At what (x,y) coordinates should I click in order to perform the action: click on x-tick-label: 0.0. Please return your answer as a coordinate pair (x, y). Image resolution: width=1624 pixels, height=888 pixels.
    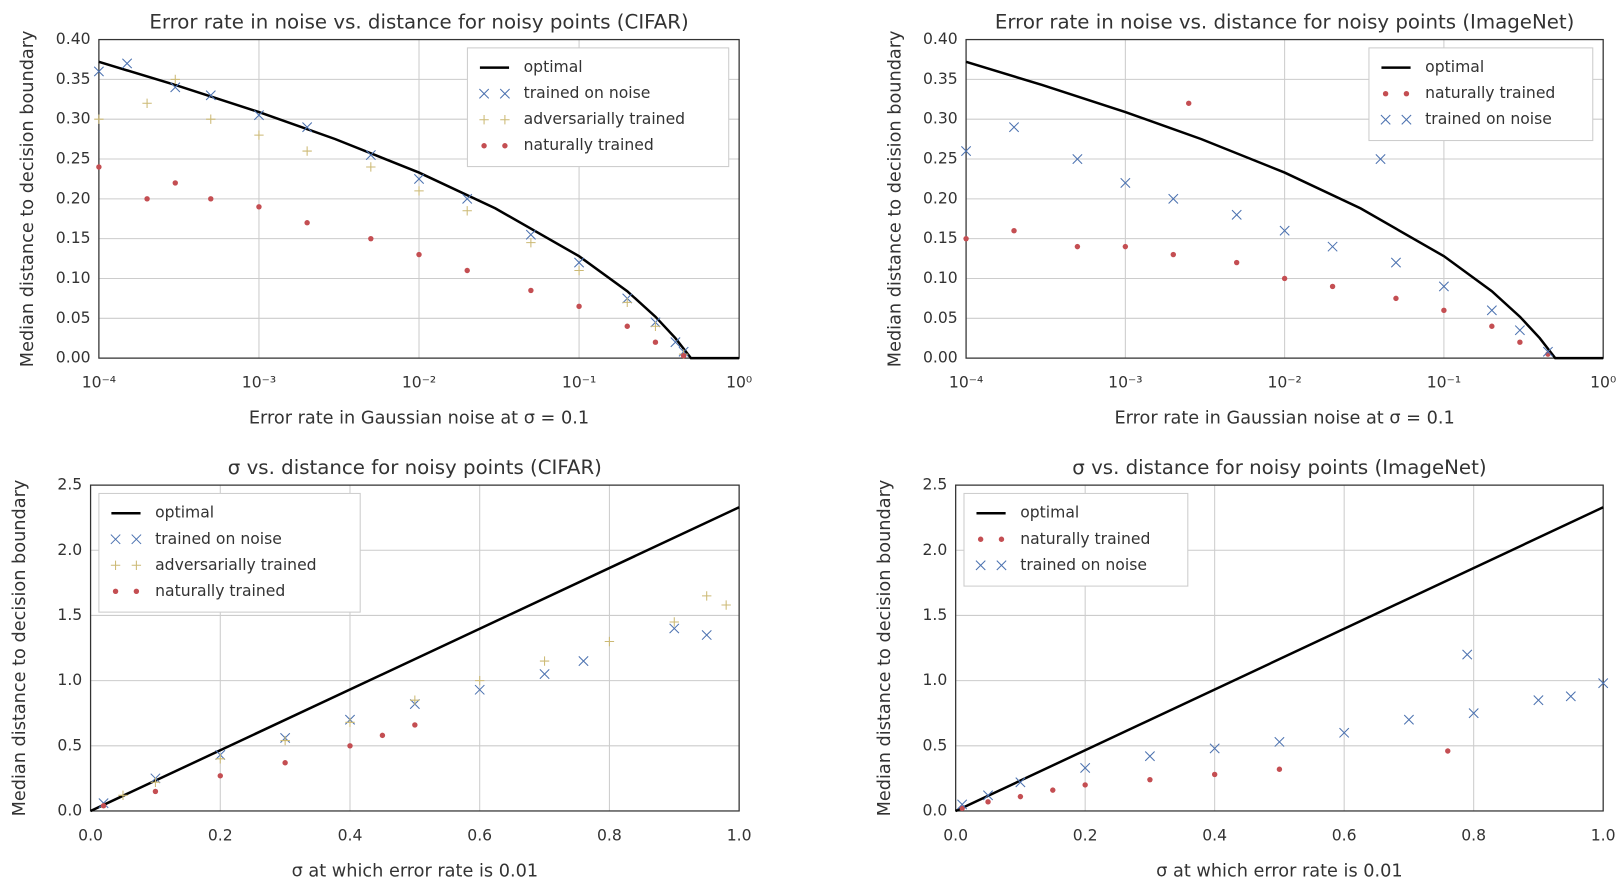
    Looking at the image, I should click on (90, 835).